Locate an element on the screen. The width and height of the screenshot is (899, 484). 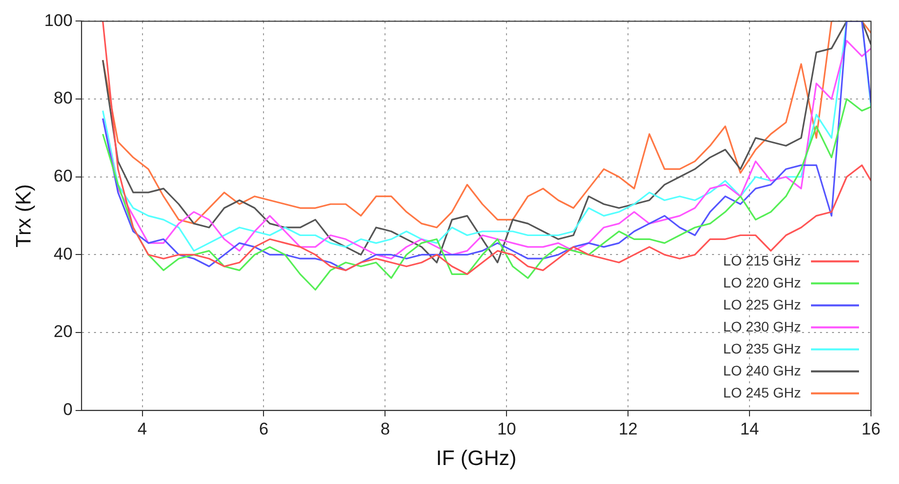
x-tick-label: 8 is located at coordinates (385, 428).